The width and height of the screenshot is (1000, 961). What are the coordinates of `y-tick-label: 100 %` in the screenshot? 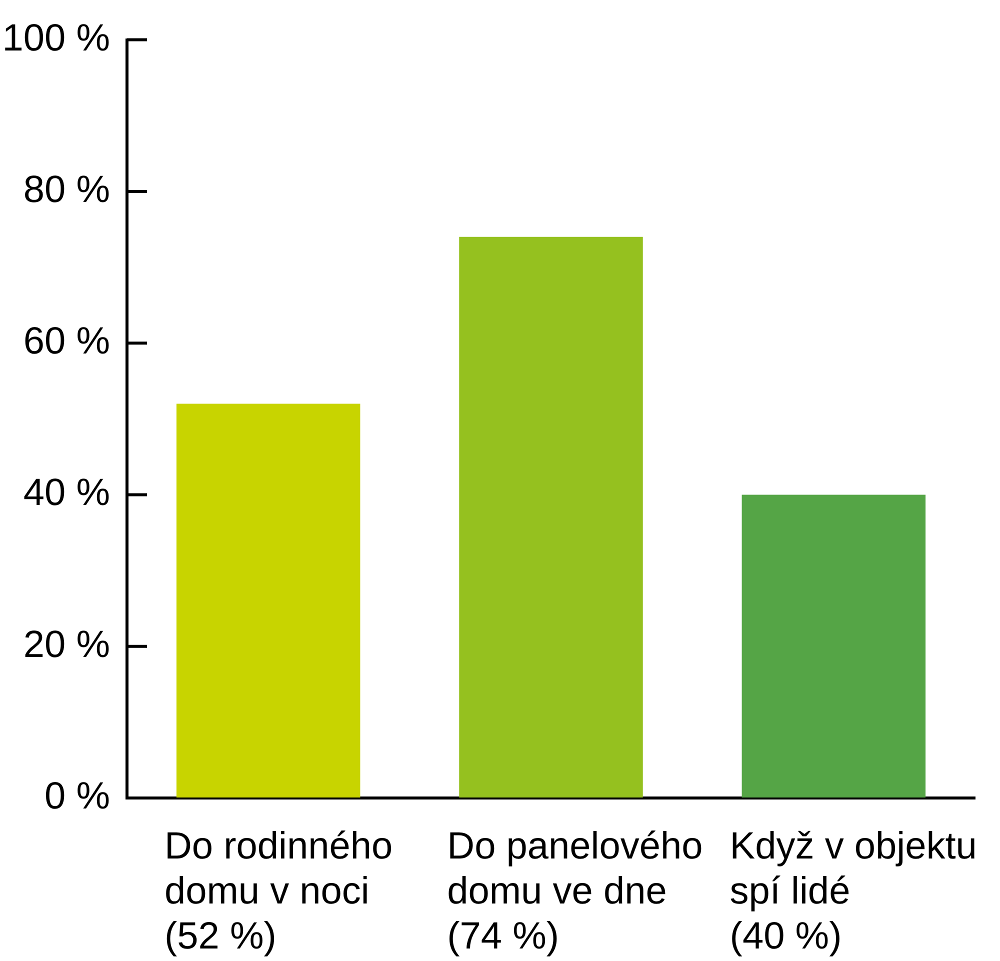 It's located at (56, 38).